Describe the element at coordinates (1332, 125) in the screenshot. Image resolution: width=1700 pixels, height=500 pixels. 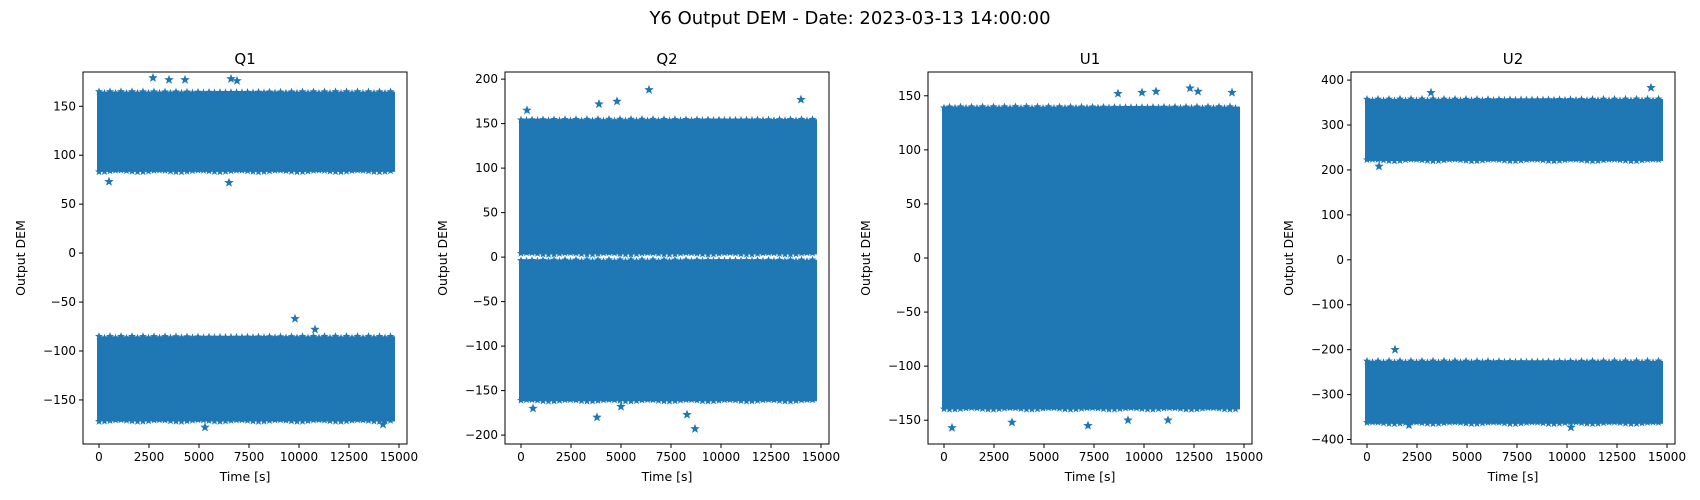
I see `y-tick-label: 300` at that location.